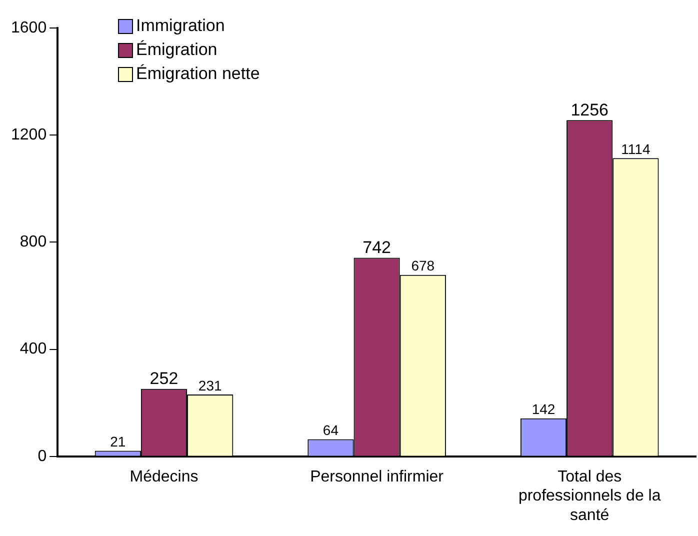 Image resolution: width=698 pixels, height=536 pixels. I want to click on x-tick-label: Total des professionnels de la santé, so click(589, 496).